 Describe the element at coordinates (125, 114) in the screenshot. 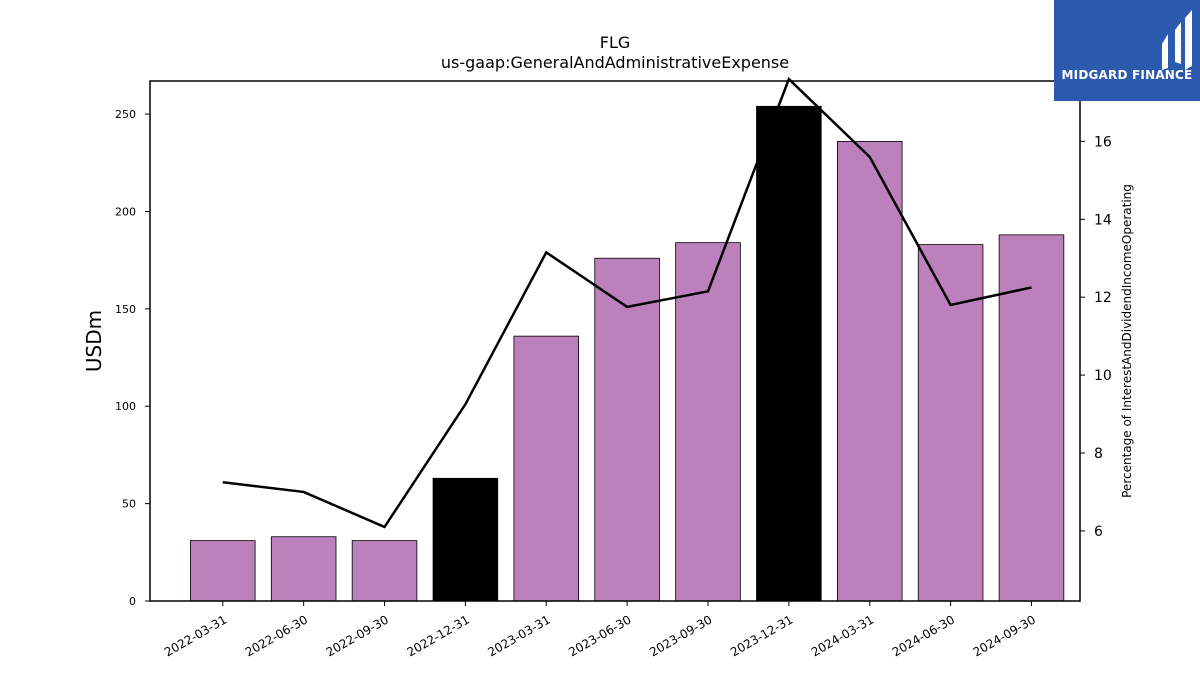

I see `y-tick-label: 250` at that location.